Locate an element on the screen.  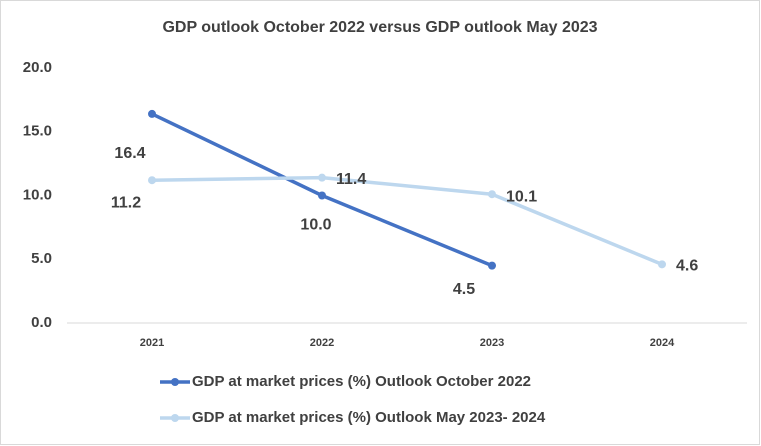
y-tick-label: 10.0 is located at coordinates (37, 194).